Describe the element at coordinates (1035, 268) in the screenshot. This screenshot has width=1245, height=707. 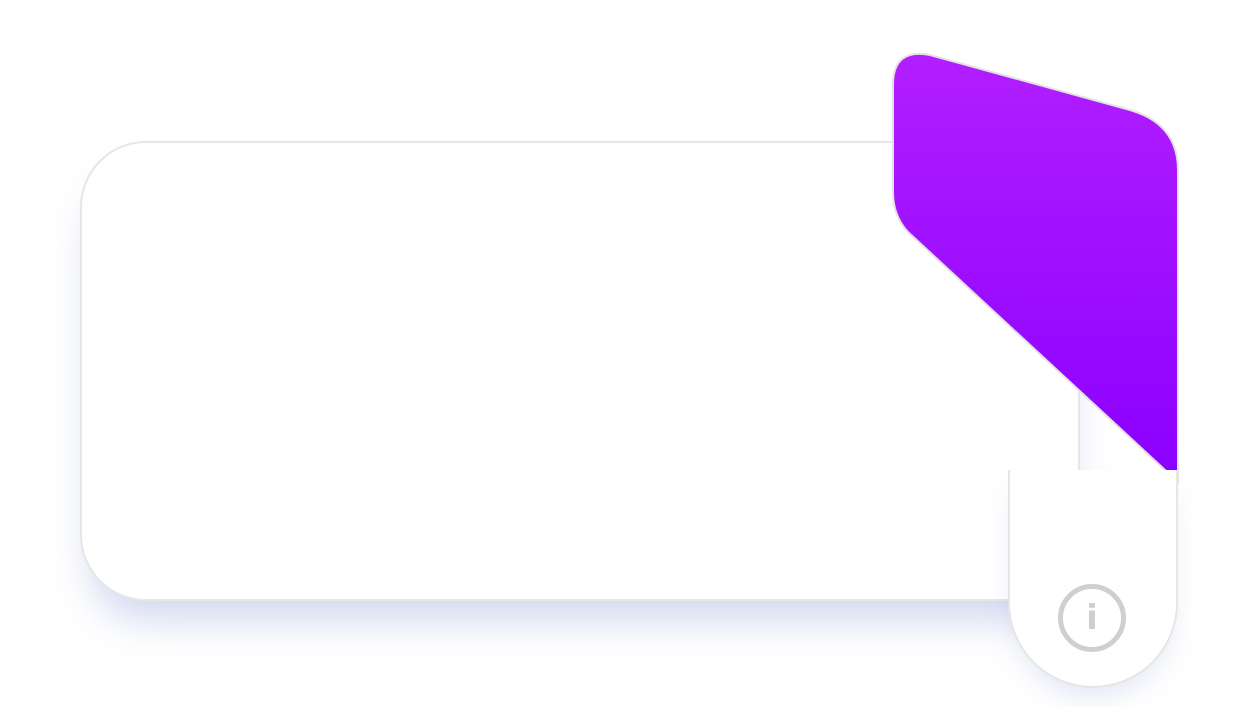
I see `accent-shape` at that location.